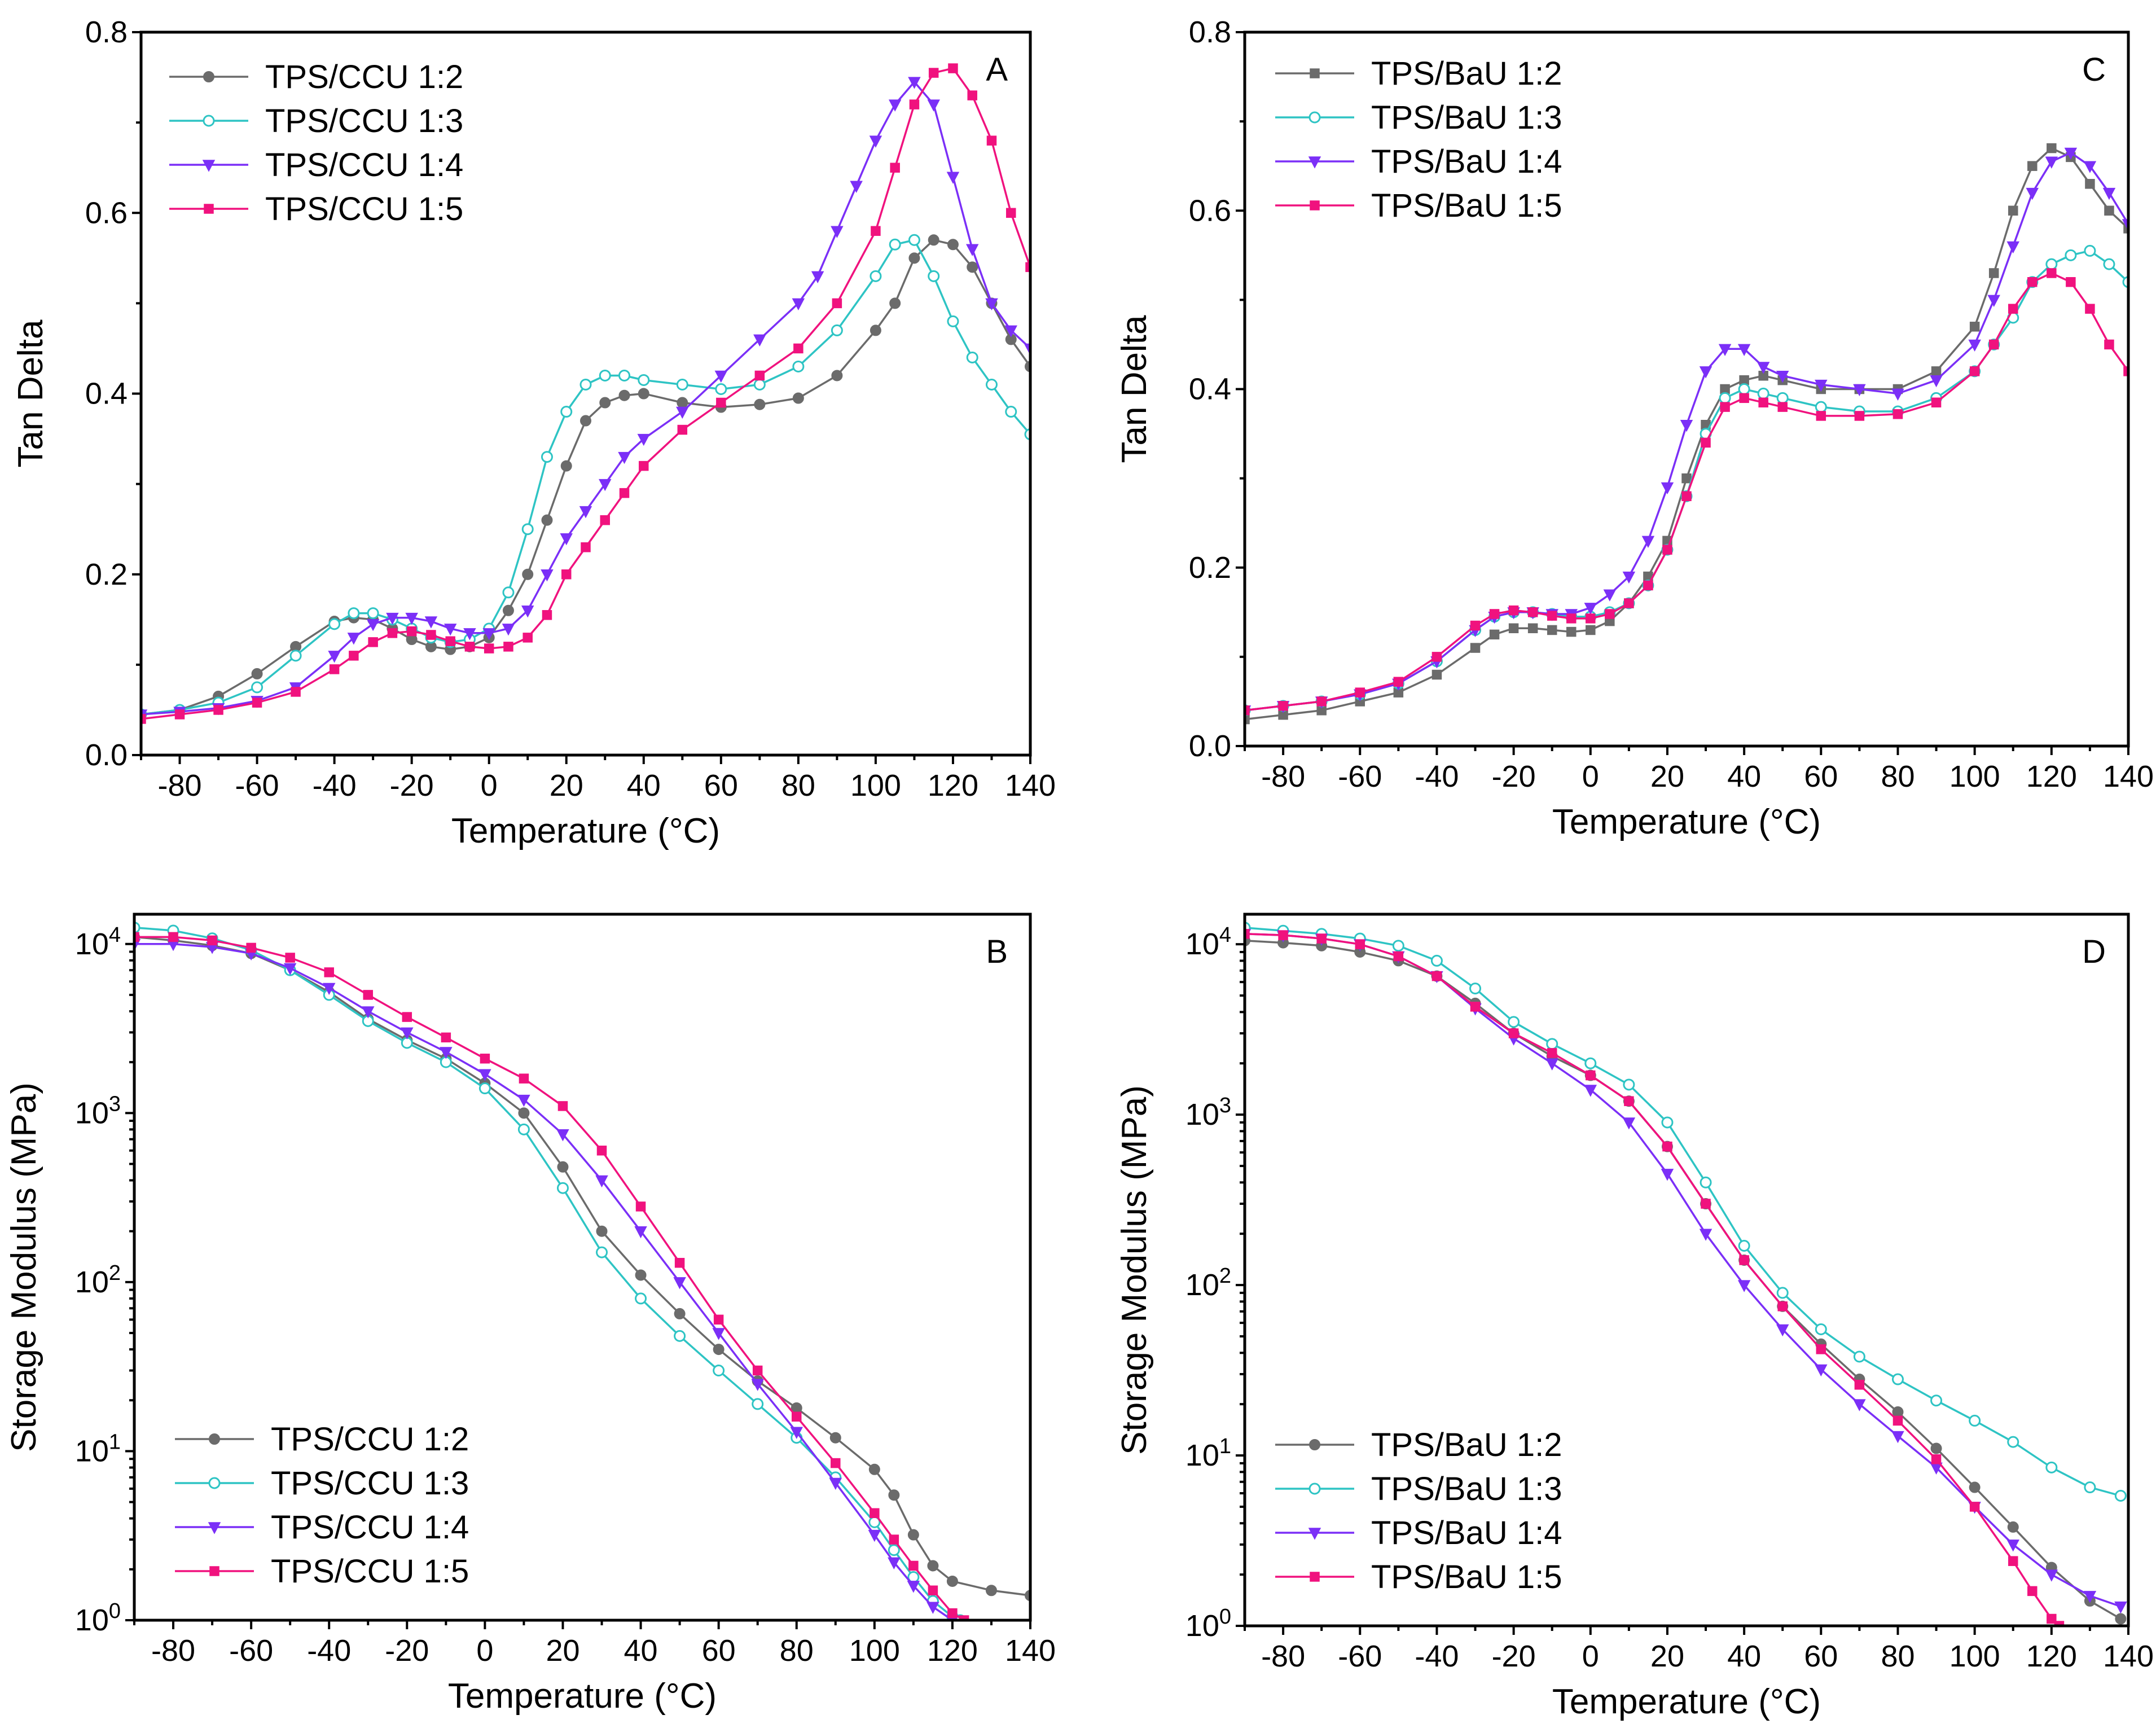 The height and width of the screenshot is (1728, 2156). I want to click on x-tick-label: 80, so click(798, 785).